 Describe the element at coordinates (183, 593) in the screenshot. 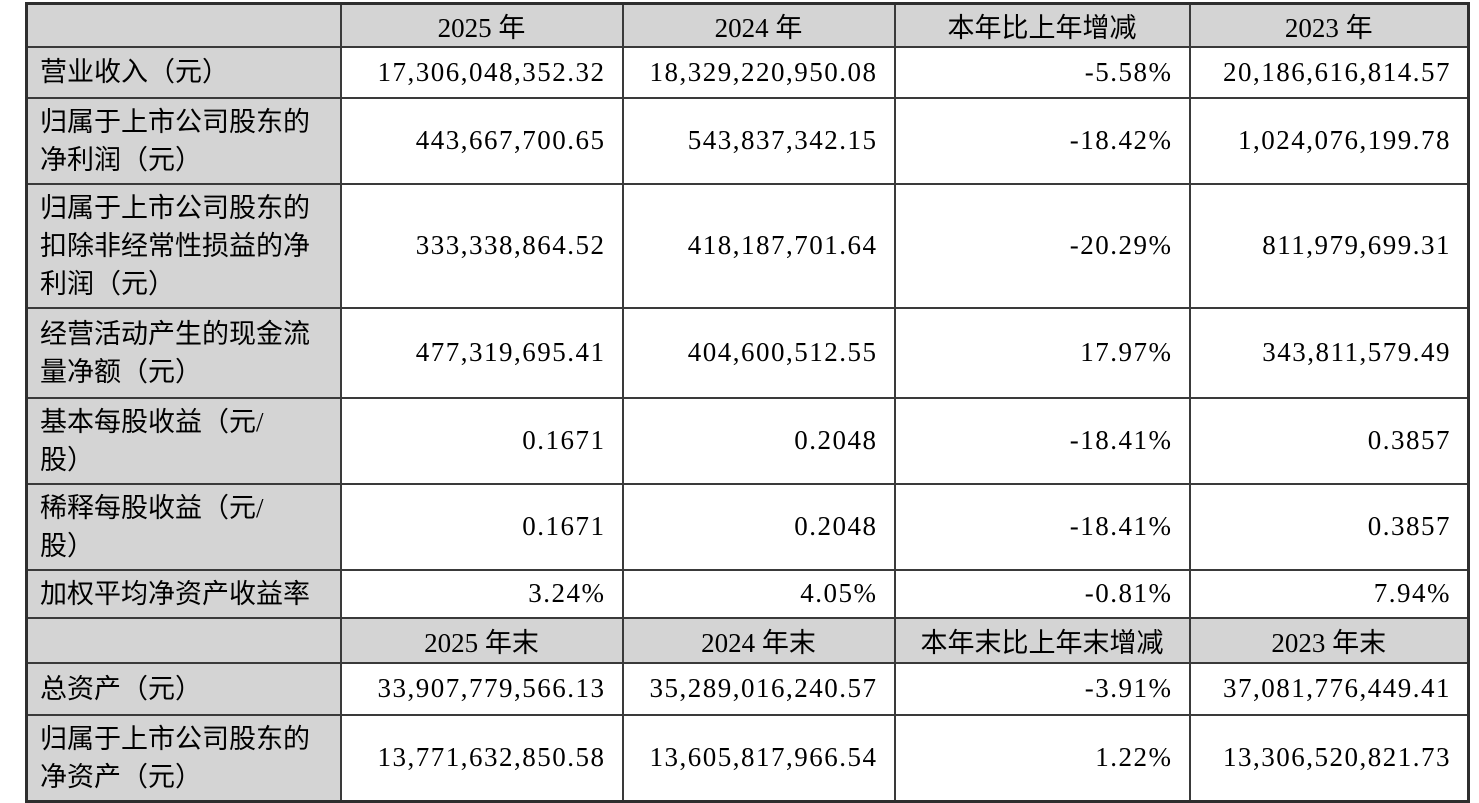

I see `row-label: 加权平均净资产收益率` at that location.